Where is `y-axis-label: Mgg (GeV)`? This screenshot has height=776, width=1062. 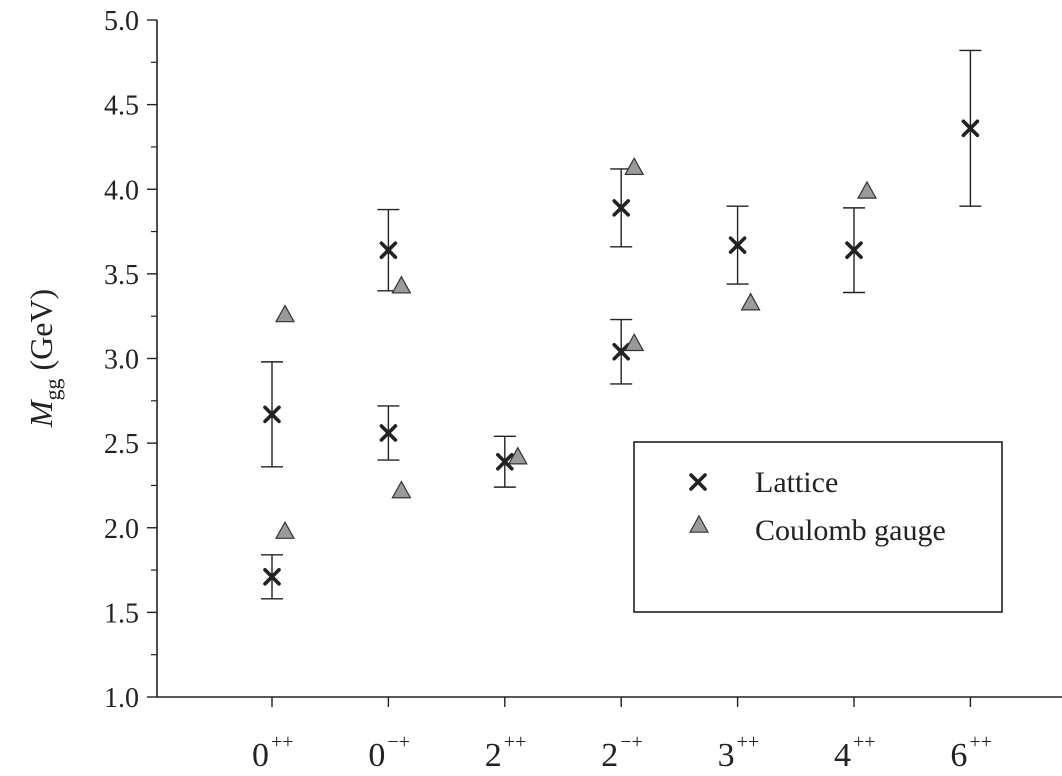
y-axis-label: Mgg (GeV) is located at coordinates (44, 358).